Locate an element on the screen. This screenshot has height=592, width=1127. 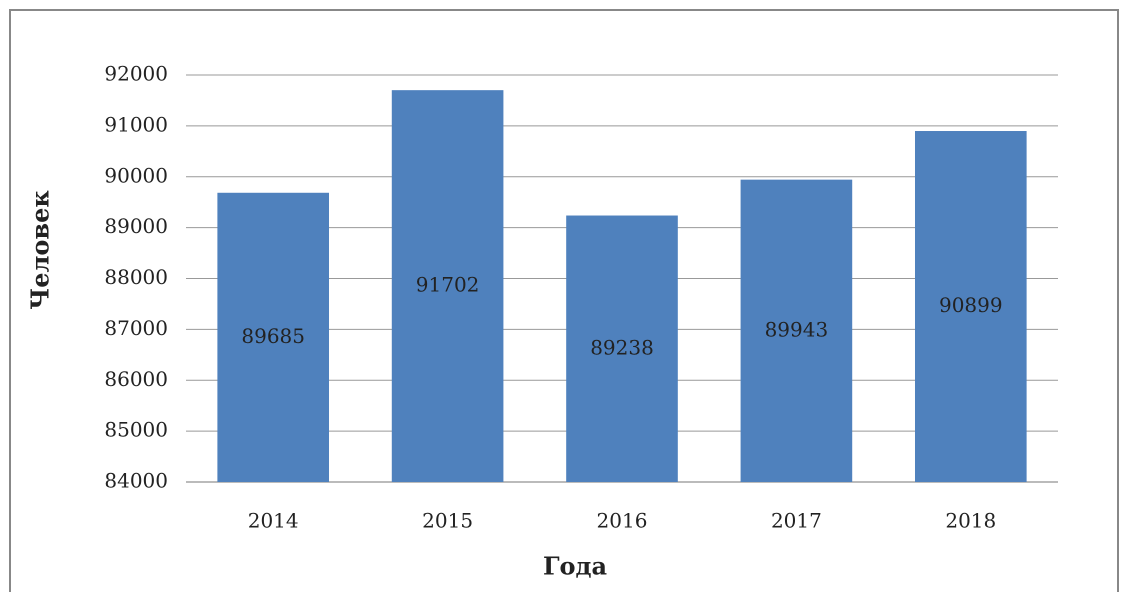
y-tick-label: 91000 is located at coordinates (136, 124).